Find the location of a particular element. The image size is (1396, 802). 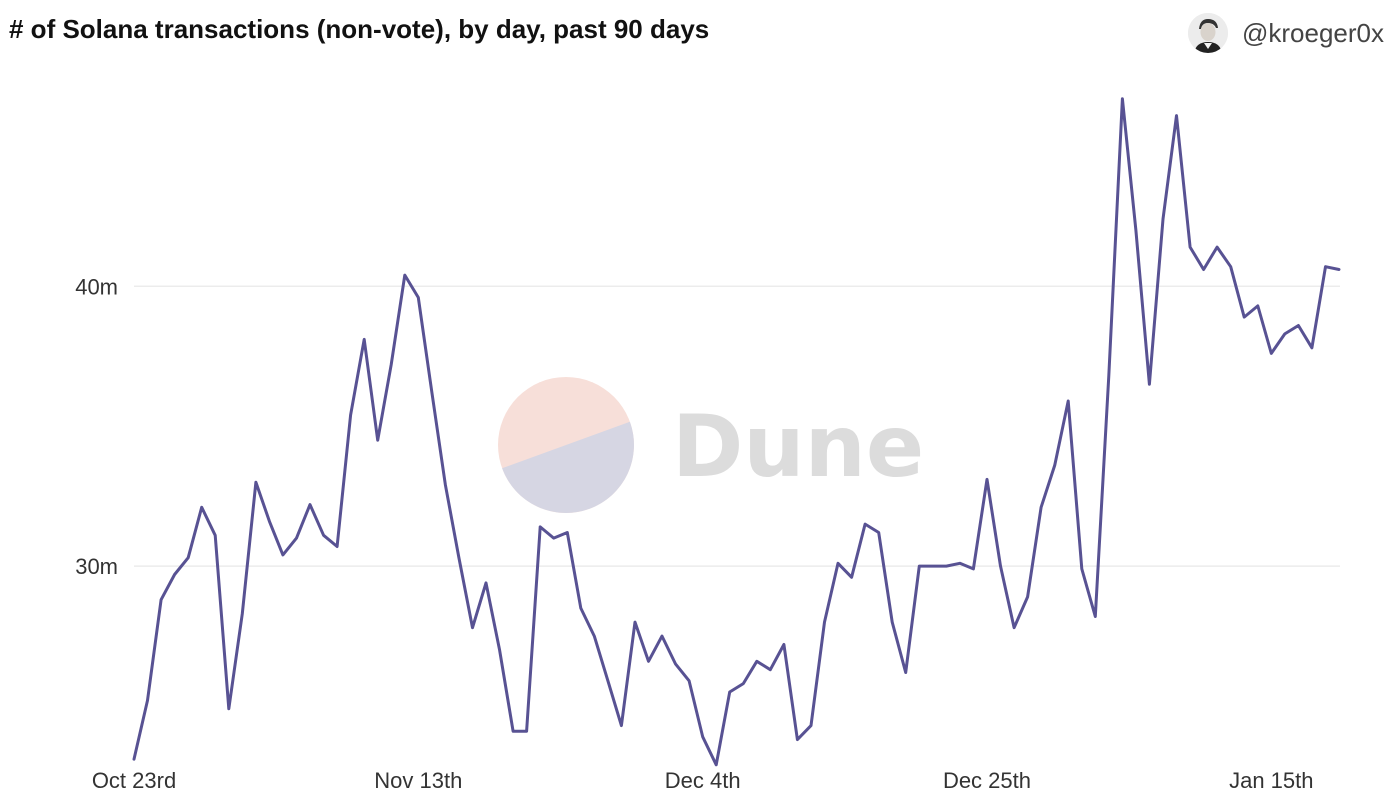

author-badge: @kroeger0x is located at coordinates (1285, 33).